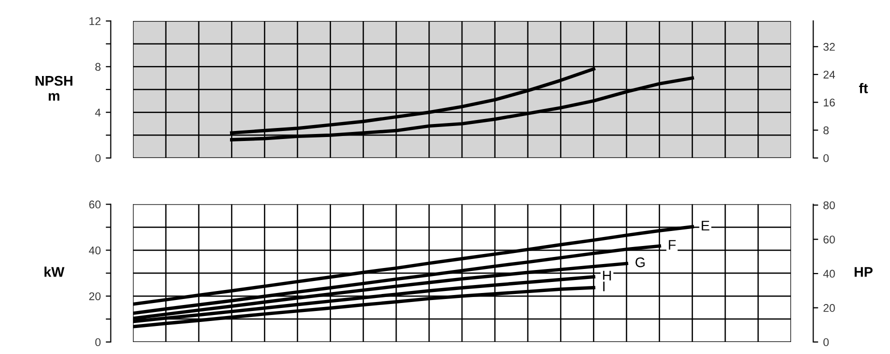 The image size is (890, 354). I want to click on y2-tick-label: 60, so click(829, 240).